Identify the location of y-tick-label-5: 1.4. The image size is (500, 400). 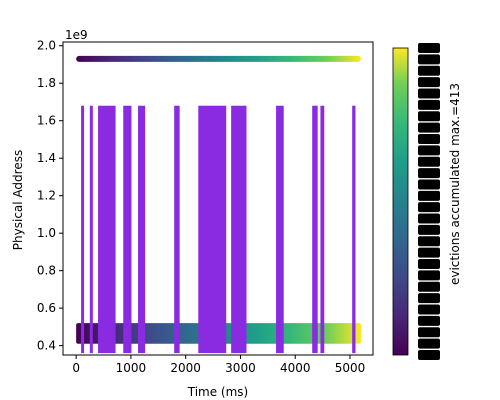
(46, 158).